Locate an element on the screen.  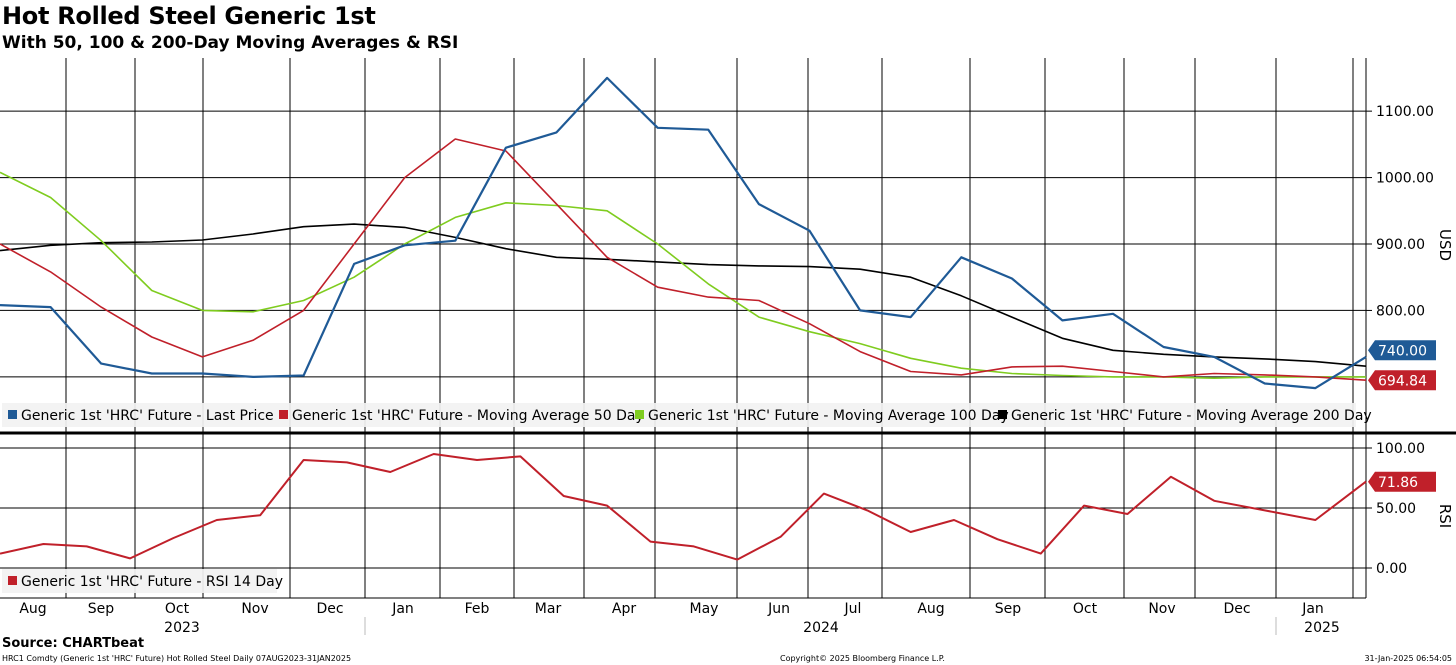
x-year-label: 2023 is located at coordinates (182, 628).